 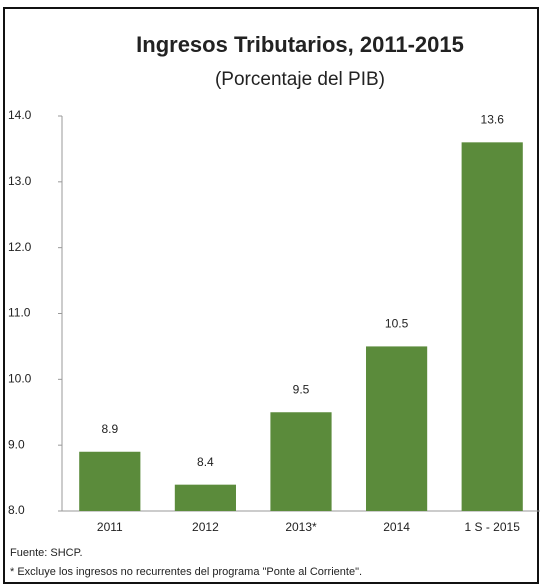 What do you see at coordinates (19, 313) in the screenshot?
I see `y-tick-label: 11.0` at bounding box center [19, 313].